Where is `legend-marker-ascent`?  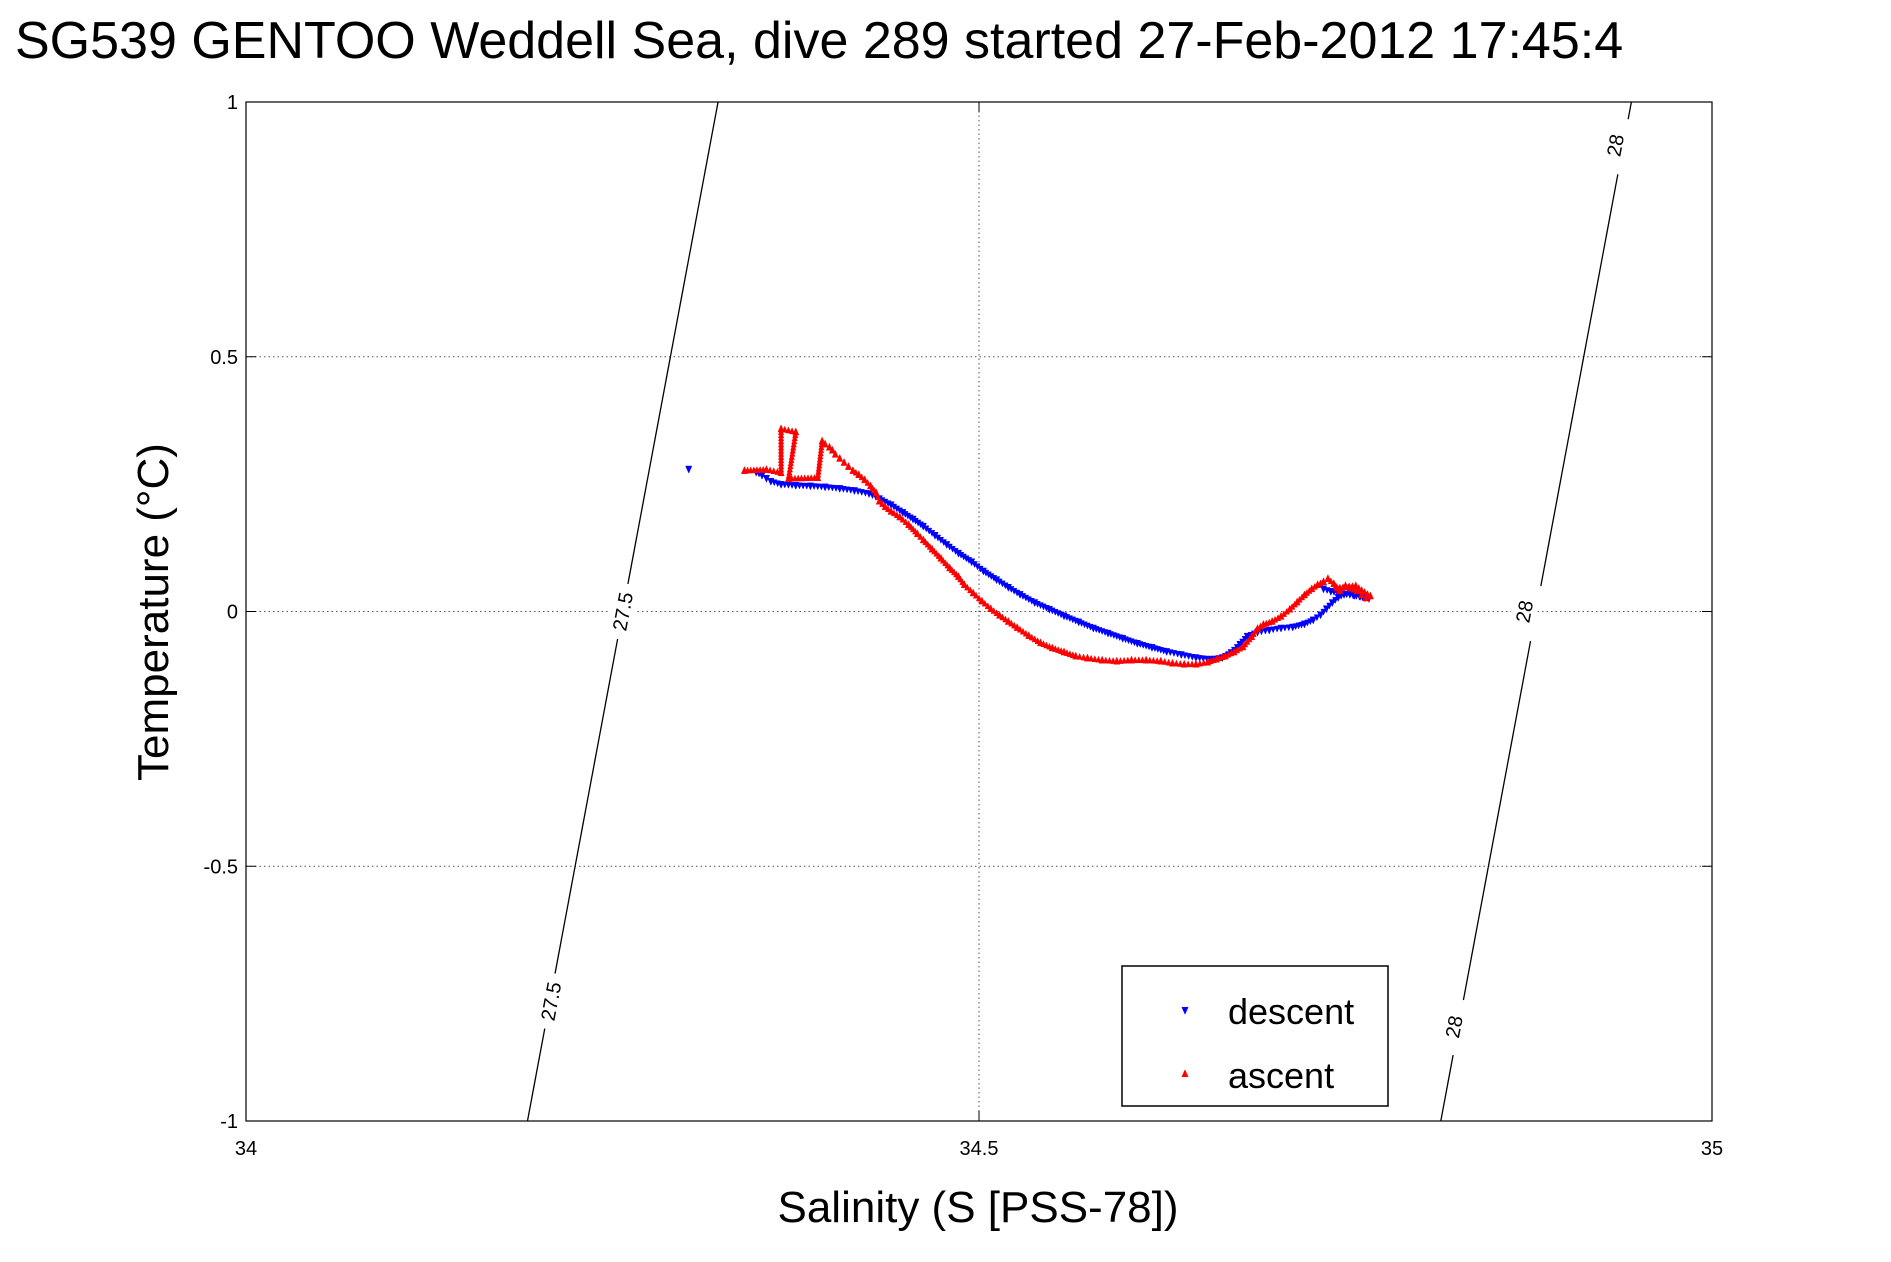
legend-marker-ascent is located at coordinates (1185, 1073).